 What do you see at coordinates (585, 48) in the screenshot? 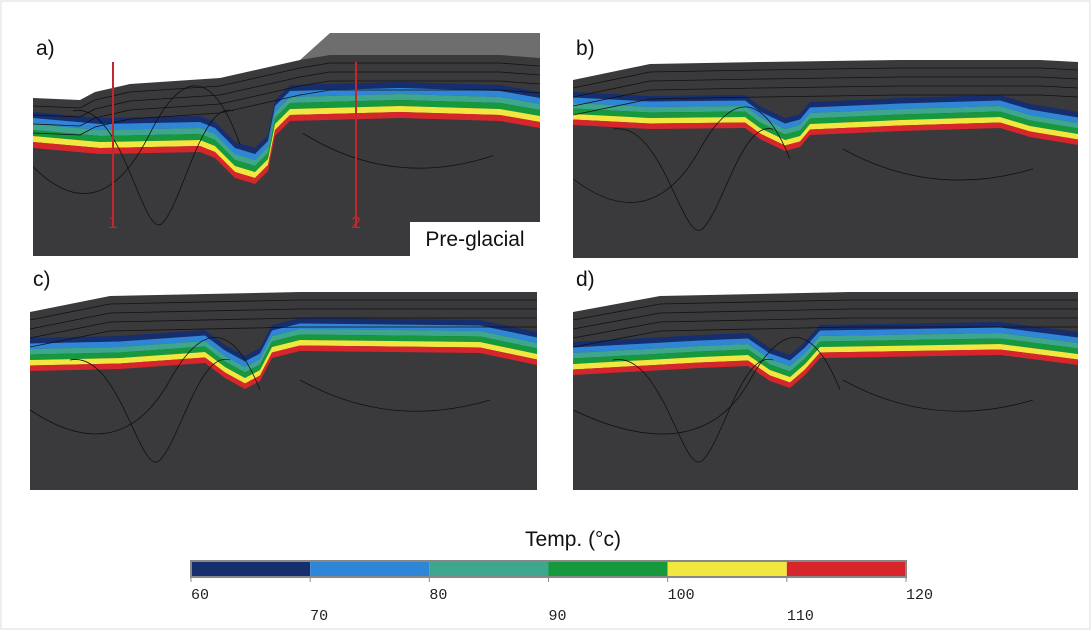
I see `panel-label: b)` at bounding box center [585, 48].